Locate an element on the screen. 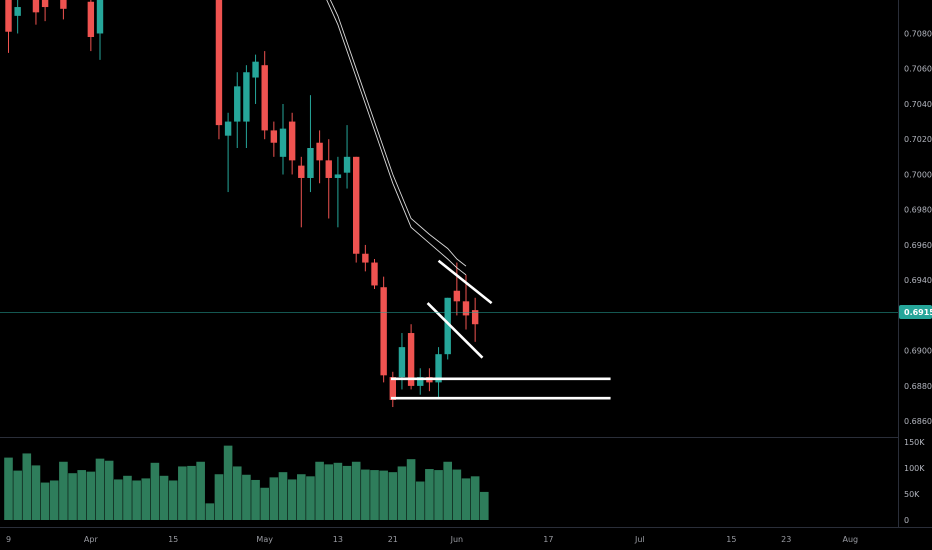  time-tick-label: Jul is located at coordinates (639, 539).